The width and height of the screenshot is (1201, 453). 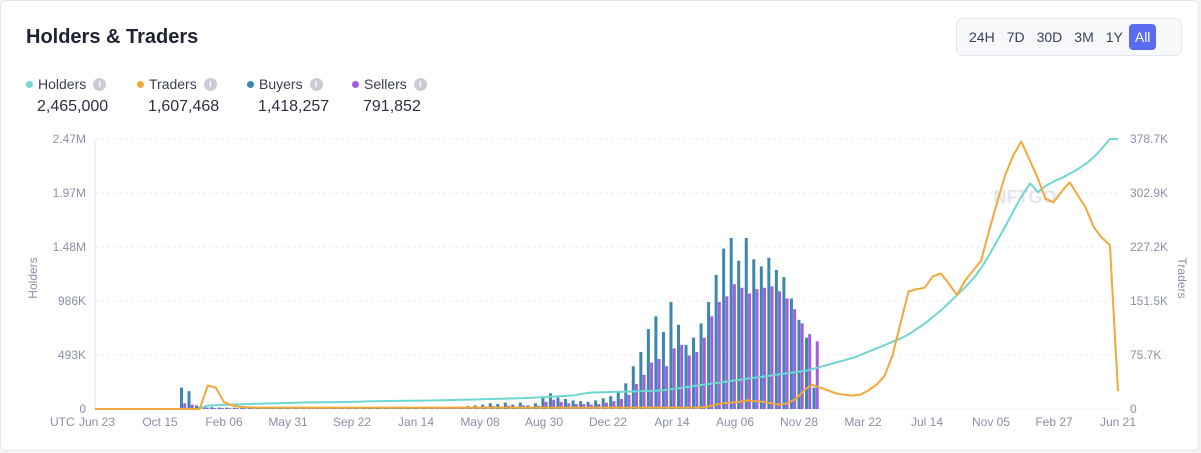 I want to click on legend-item-traders: Traders i 1,607,468, so click(x=192, y=95).